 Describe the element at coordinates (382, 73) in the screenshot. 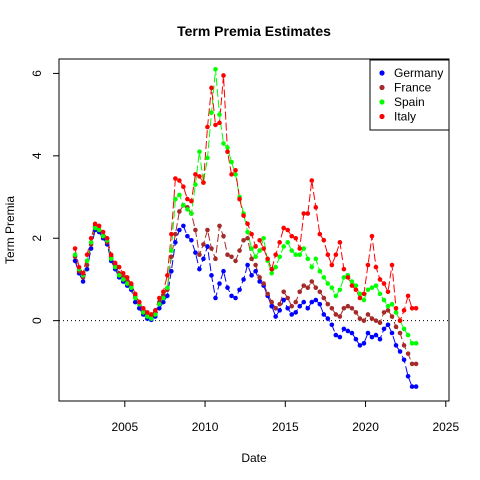

I see `legend-marker-germany` at that location.